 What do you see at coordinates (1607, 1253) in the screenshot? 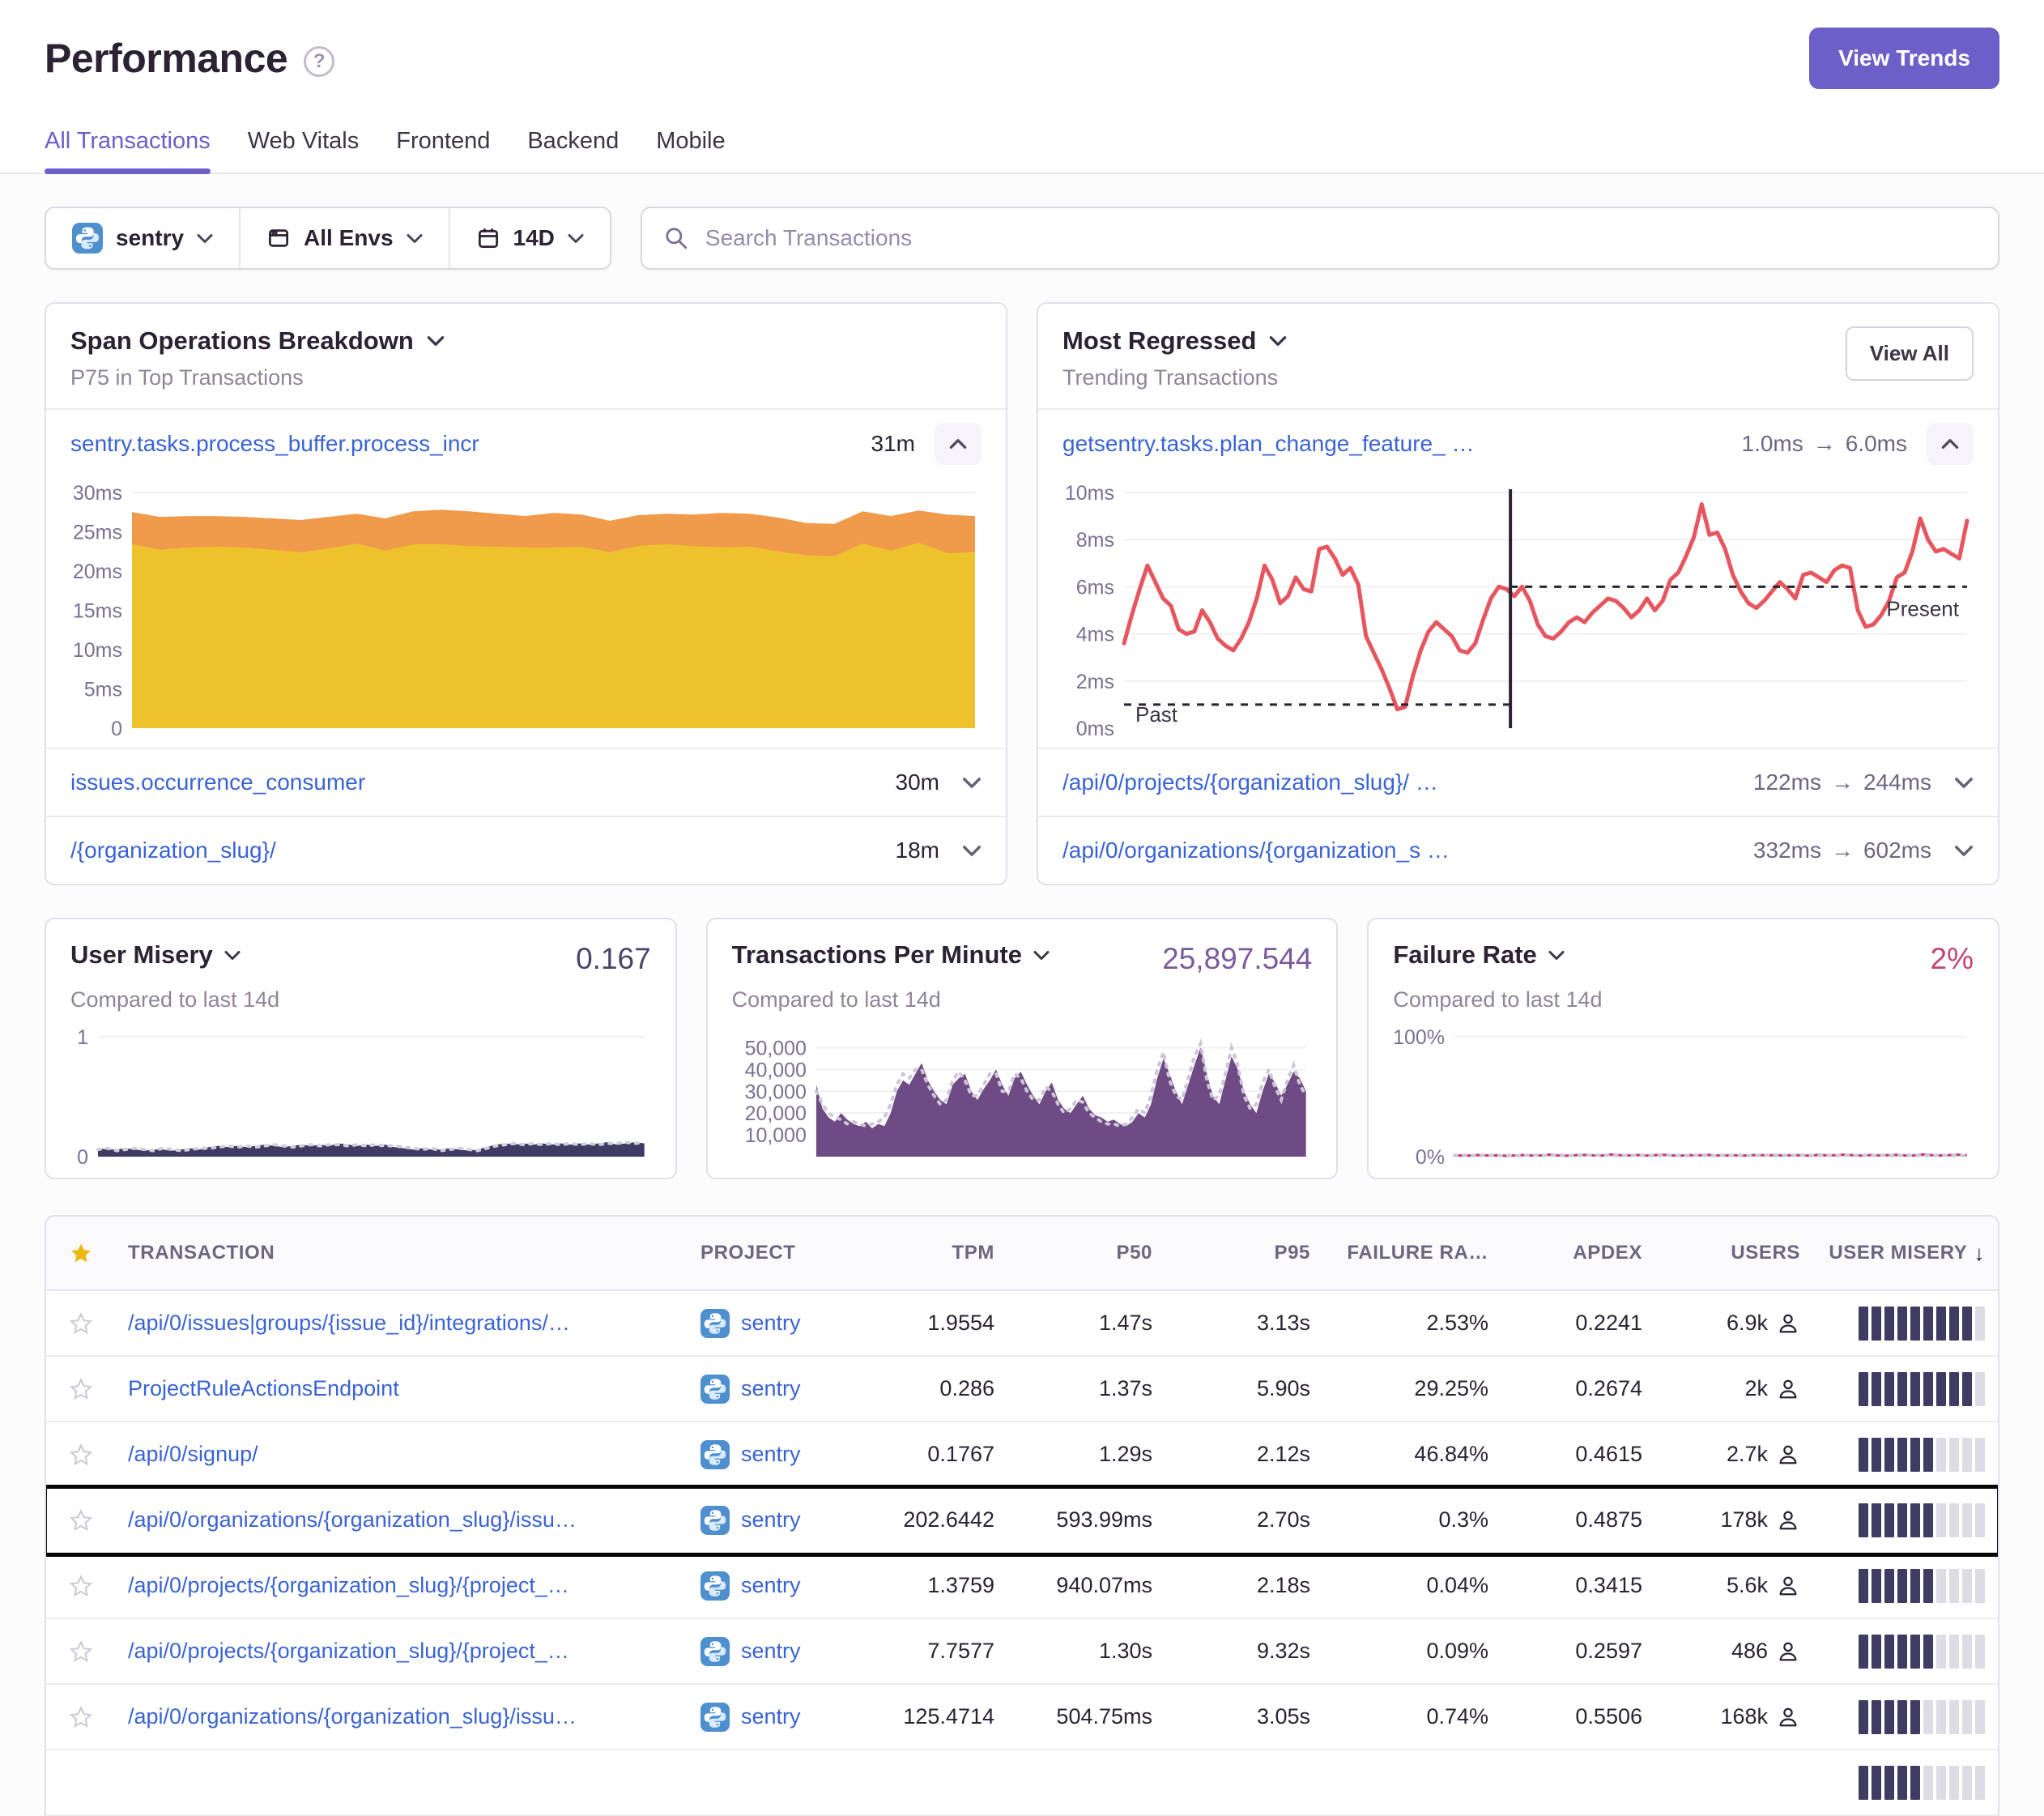
I see `column-header-apdex: APDEX` at bounding box center [1607, 1253].